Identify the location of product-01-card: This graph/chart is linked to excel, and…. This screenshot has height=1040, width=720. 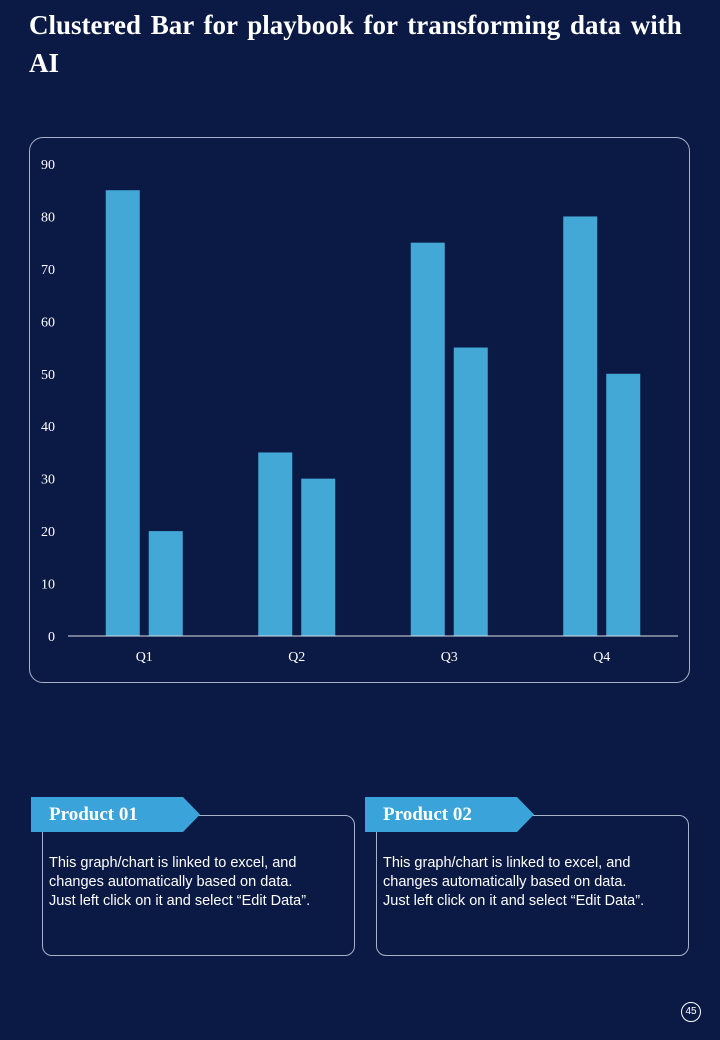
(198, 885).